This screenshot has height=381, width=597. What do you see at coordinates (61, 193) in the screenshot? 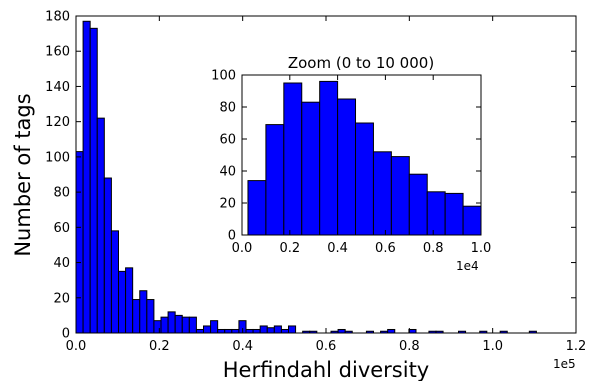
I see `main-y-tick-label: 80` at bounding box center [61, 193].